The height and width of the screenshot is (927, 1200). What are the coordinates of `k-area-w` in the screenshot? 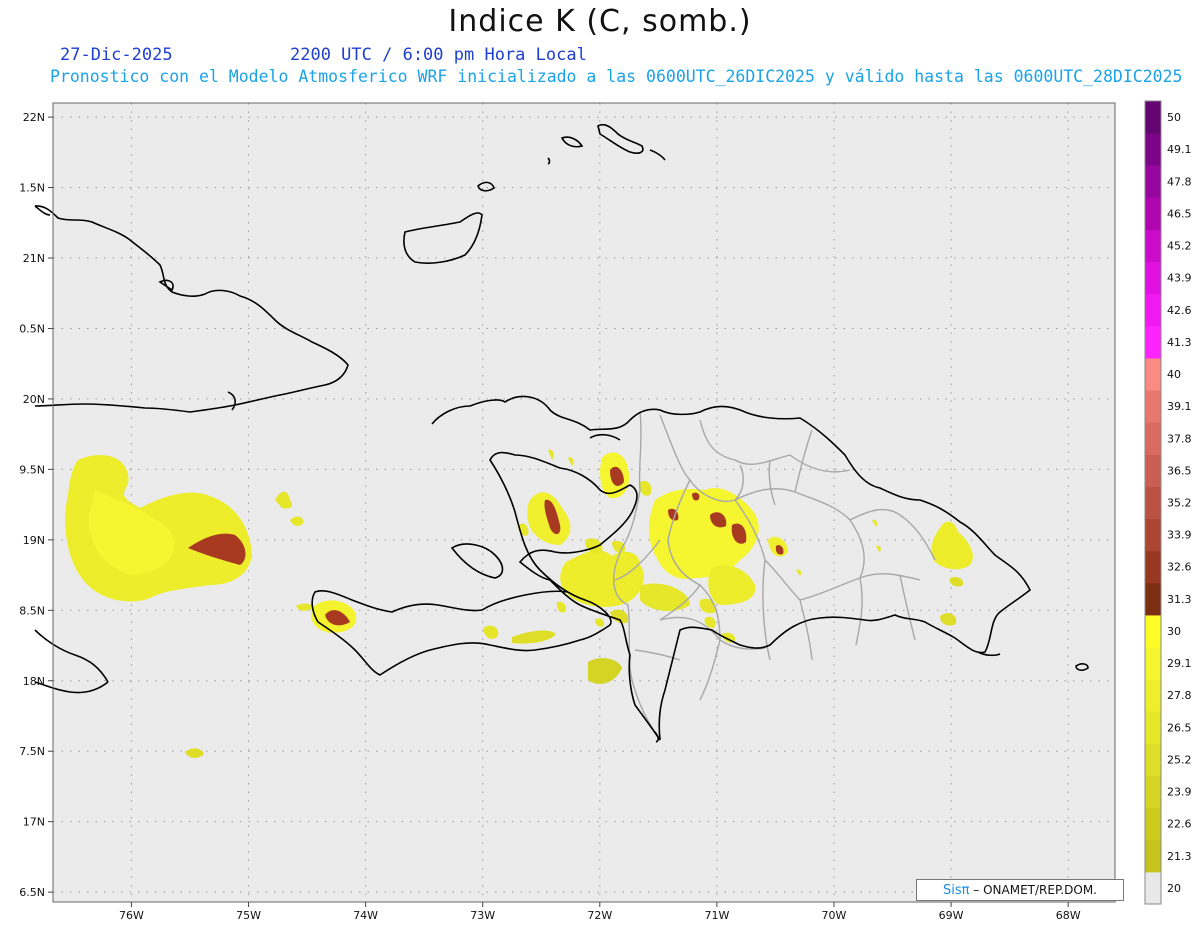 It's located at (956, 582).